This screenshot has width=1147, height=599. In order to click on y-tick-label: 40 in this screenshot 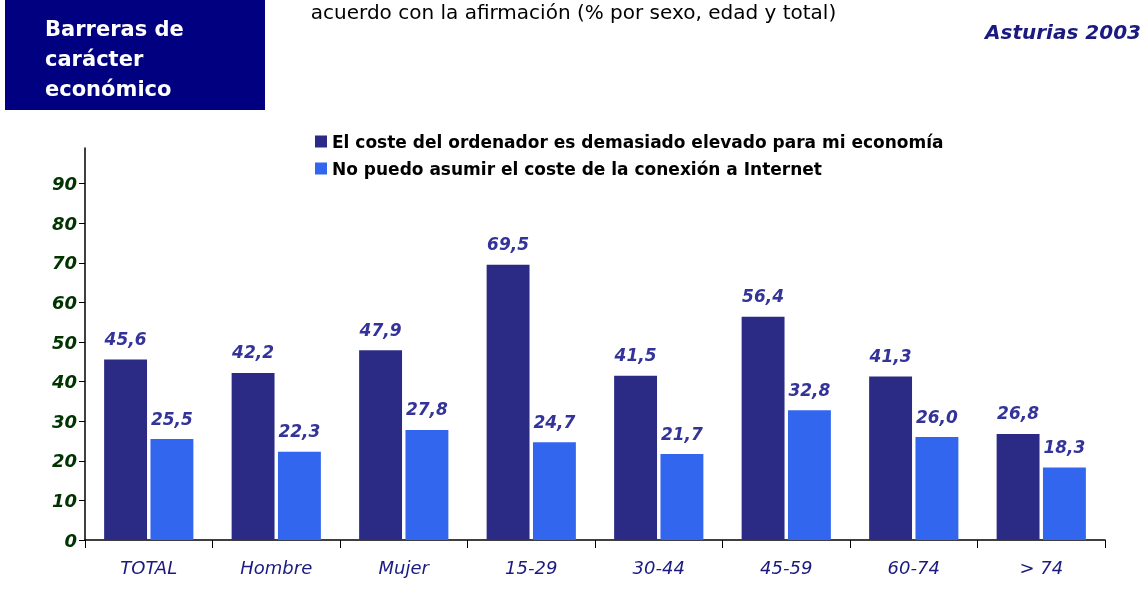, I will do `click(63, 382)`.